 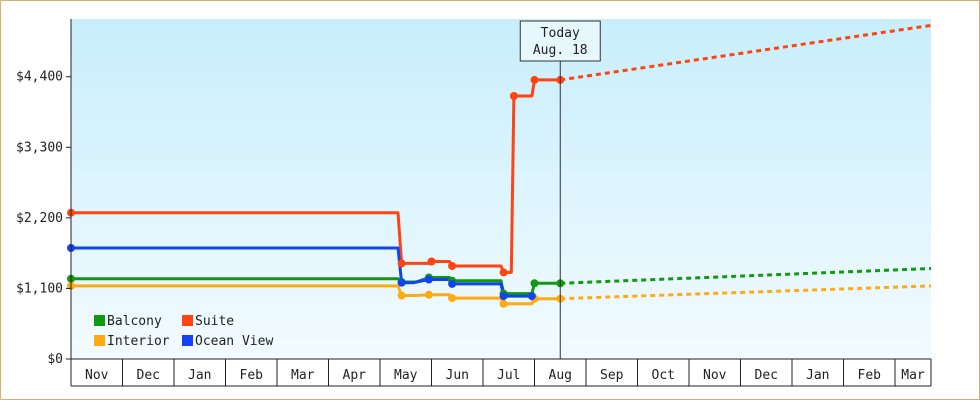 I want to click on legend-label-ocean-view: Ocean View, so click(x=234, y=341).